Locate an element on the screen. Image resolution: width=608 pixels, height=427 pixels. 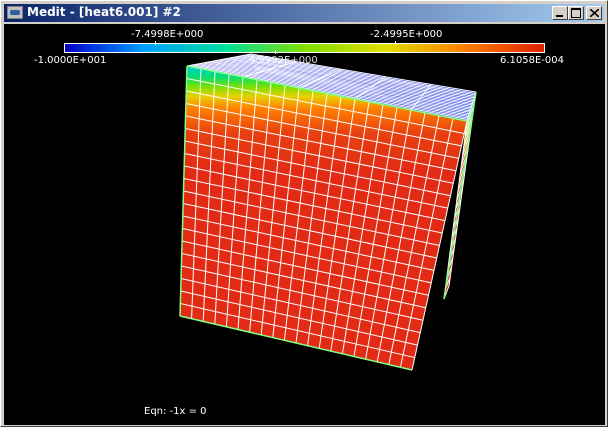
equation-readout: Eqn: -1x = 0 is located at coordinates (175, 411).